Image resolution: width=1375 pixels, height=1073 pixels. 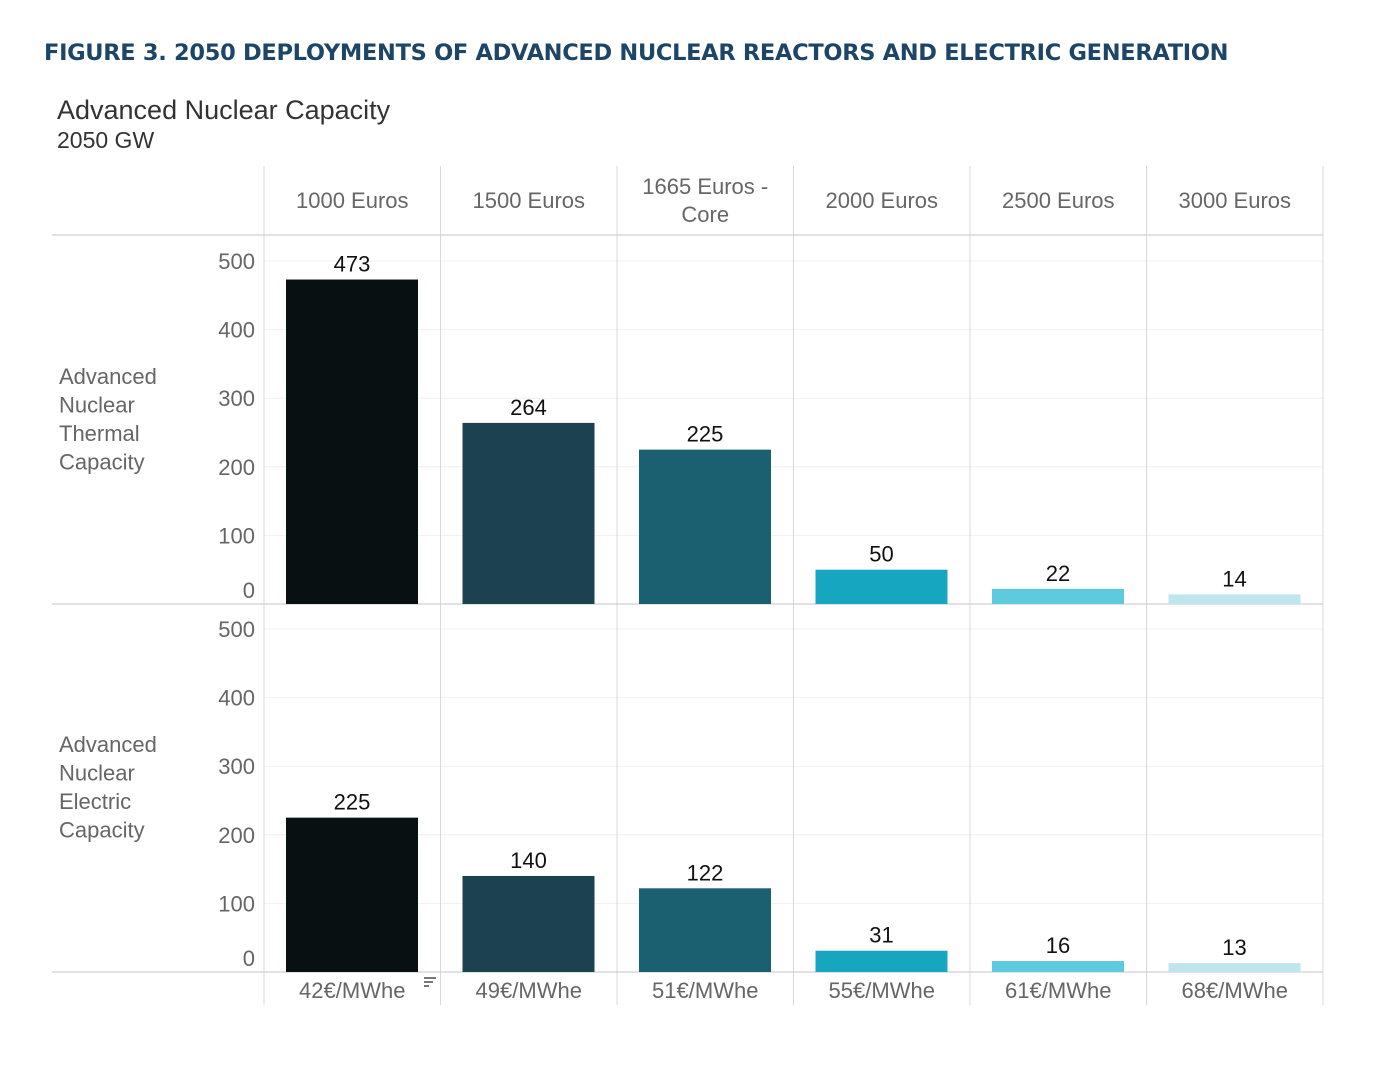 What do you see at coordinates (528, 860) in the screenshot?
I see `data-label: 140` at bounding box center [528, 860].